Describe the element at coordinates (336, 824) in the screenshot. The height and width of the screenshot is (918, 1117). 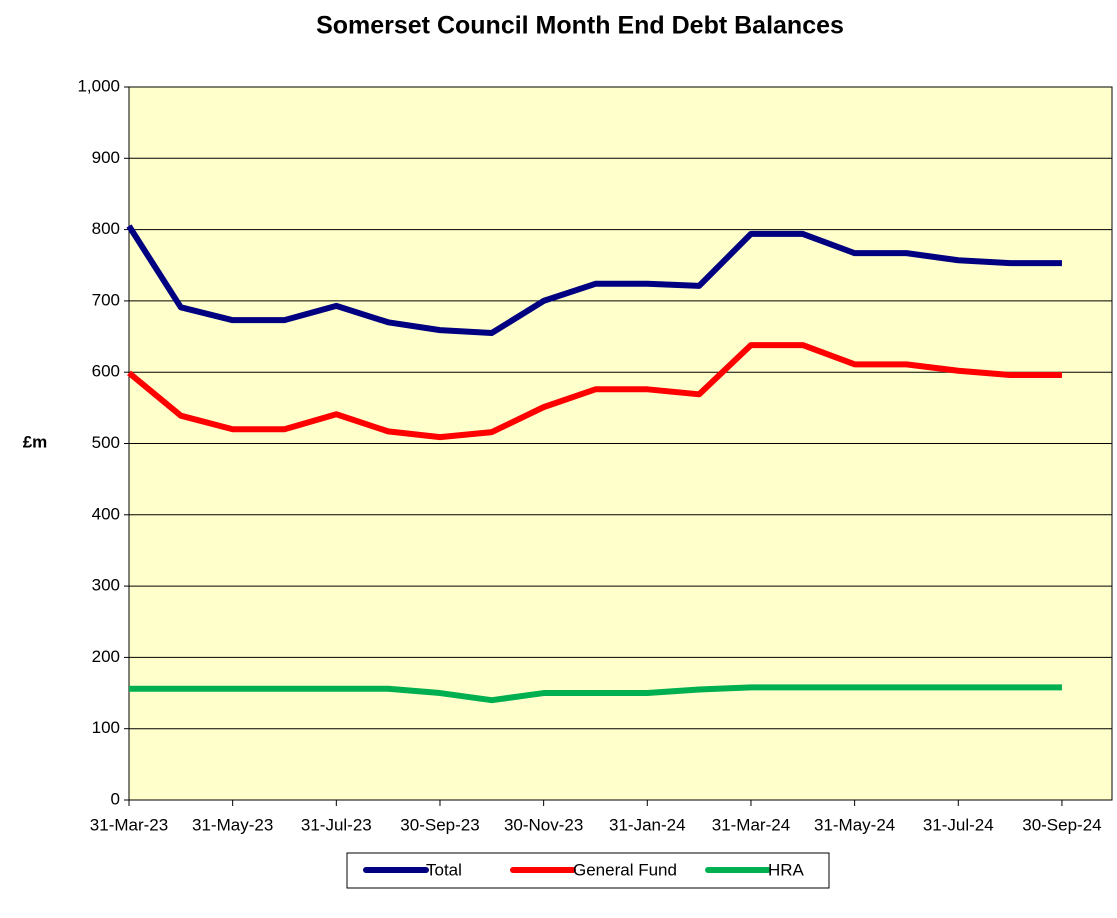
I see `x-tick-label: 31-Jul-23` at that location.